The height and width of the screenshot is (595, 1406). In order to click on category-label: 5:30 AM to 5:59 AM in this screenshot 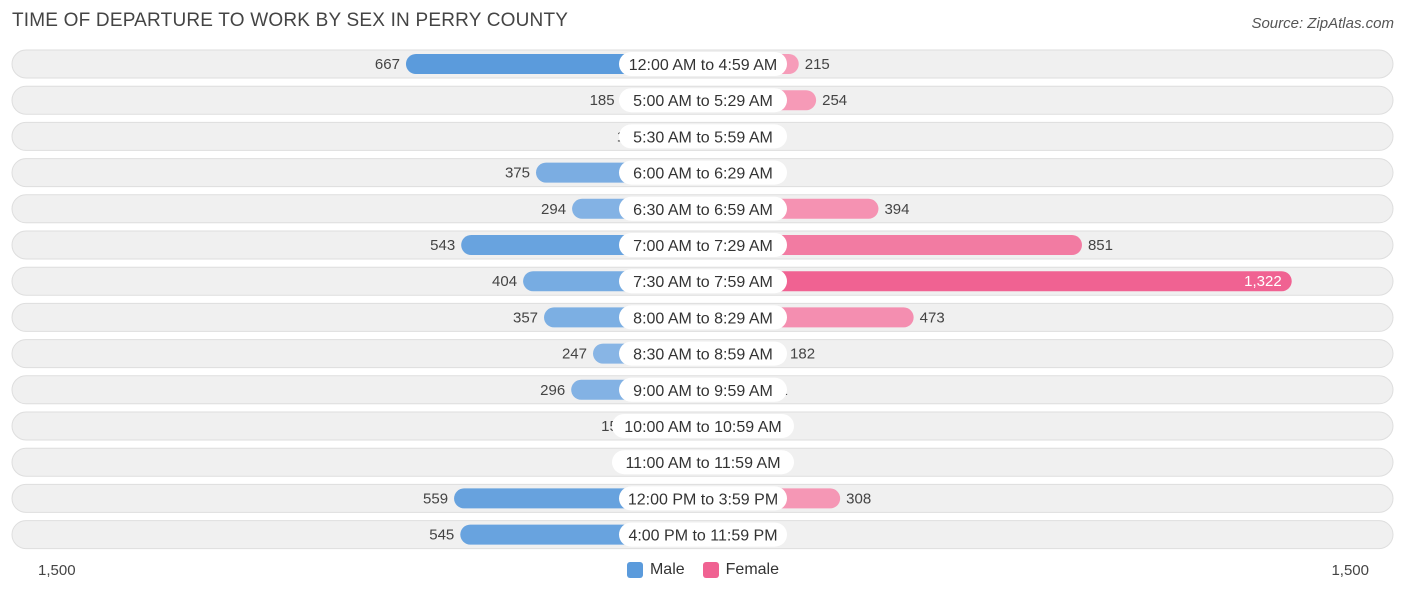, I will do `click(703, 137)`.